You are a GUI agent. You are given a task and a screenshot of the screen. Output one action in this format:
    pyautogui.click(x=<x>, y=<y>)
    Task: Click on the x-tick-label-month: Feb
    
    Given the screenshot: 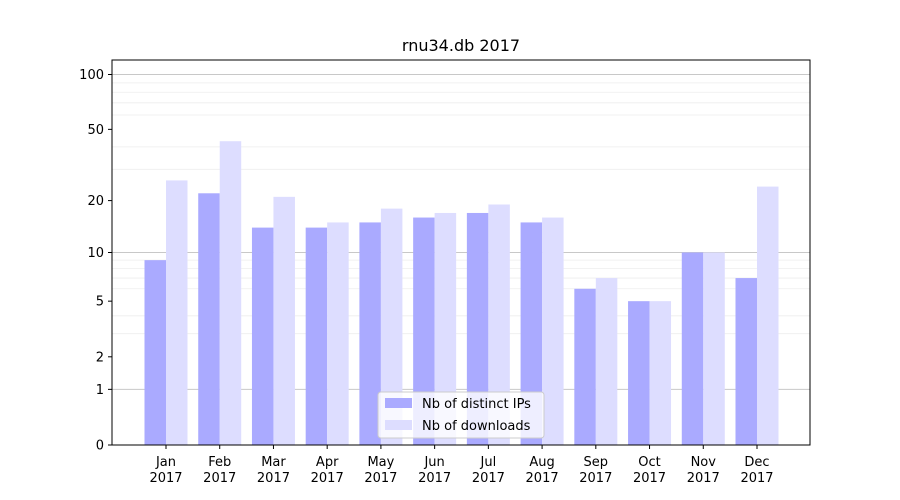 What is the action you would take?
    pyautogui.click(x=219, y=462)
    